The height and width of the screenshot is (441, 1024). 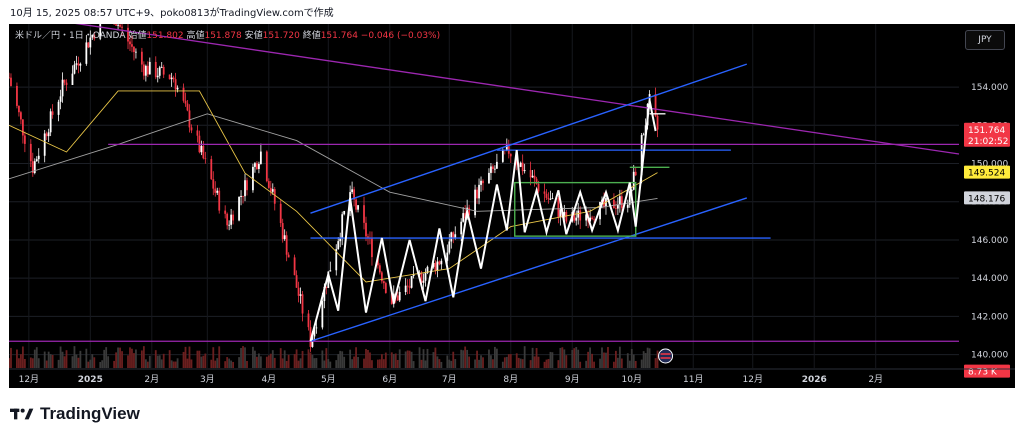 What do you see at coordinates (268, 379) in the screenshot?
I see `x-tick-label: 4月` at bounding box center [268, 379].